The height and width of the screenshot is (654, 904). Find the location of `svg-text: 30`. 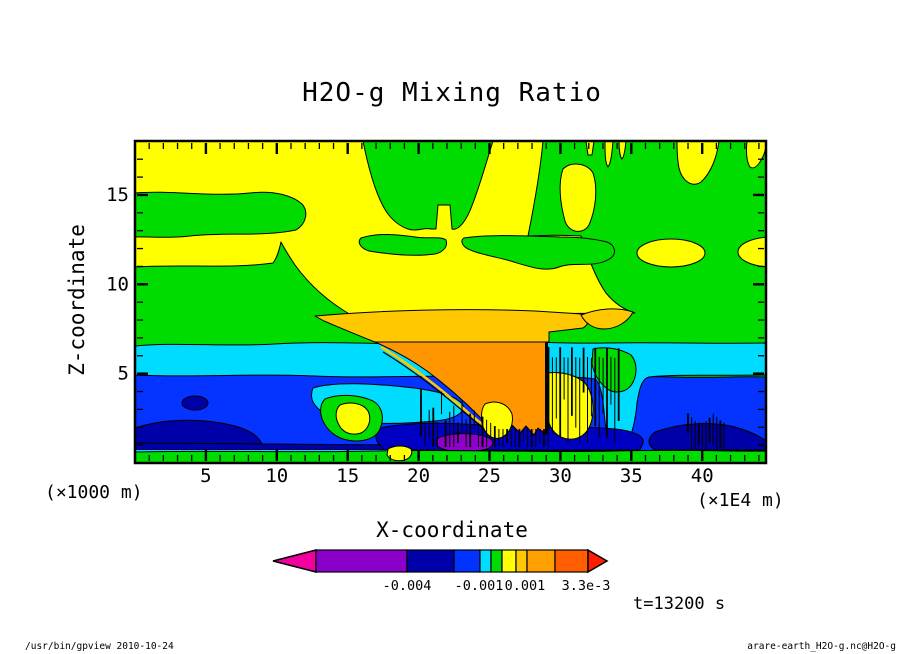

svg-text: 30 is located at coordinates (560, 476).